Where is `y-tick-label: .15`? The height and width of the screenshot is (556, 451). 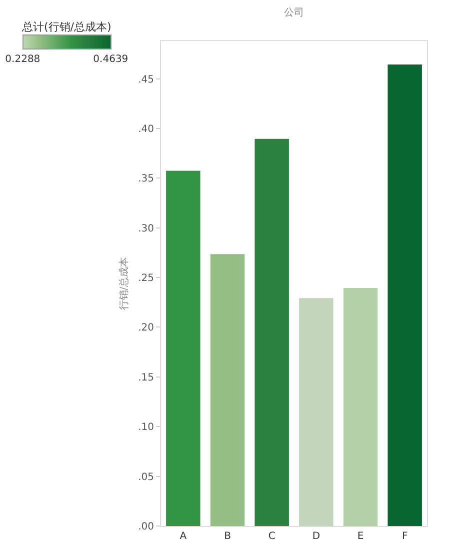
y-tick-label: .15 is located at coordinates (146, 378).